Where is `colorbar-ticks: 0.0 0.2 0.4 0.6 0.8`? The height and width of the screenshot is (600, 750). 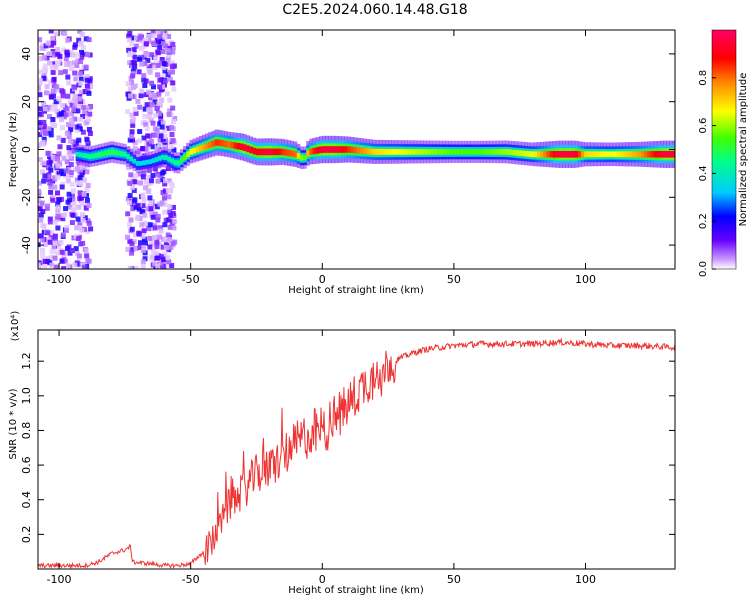
colorbar-ticks: 0.0 0.2 0.4 0.6 0.8 is located at coordinates (707, 173).